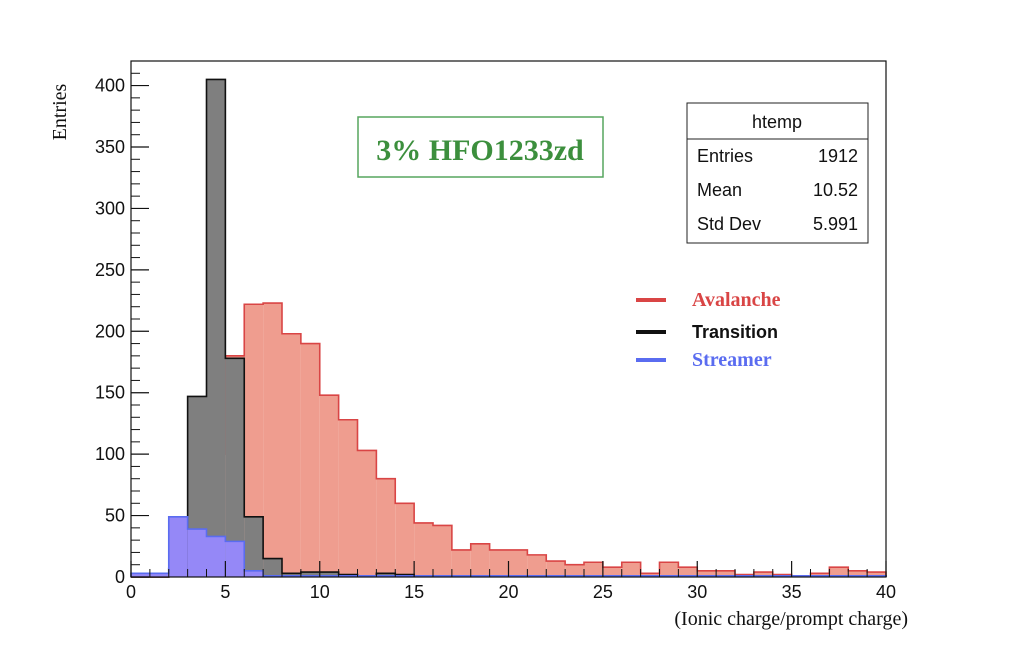 The image size is (1027, 653). What do you see at coordinates (110, 393) in the screenshot?
I see `y-tick-label-150: 150` at bounding box center [110, 393].